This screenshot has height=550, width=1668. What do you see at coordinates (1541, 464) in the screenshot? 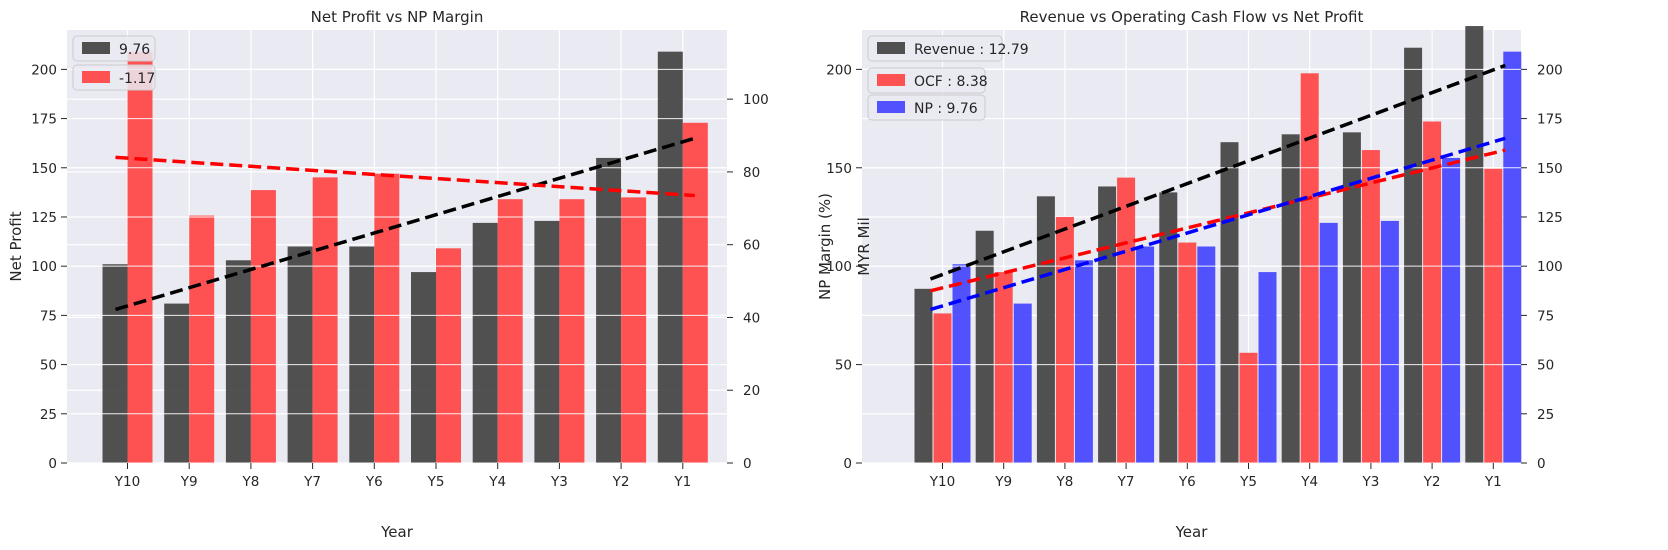
I see `y2-tick-label: 0` at bounding box center [1541, 464].